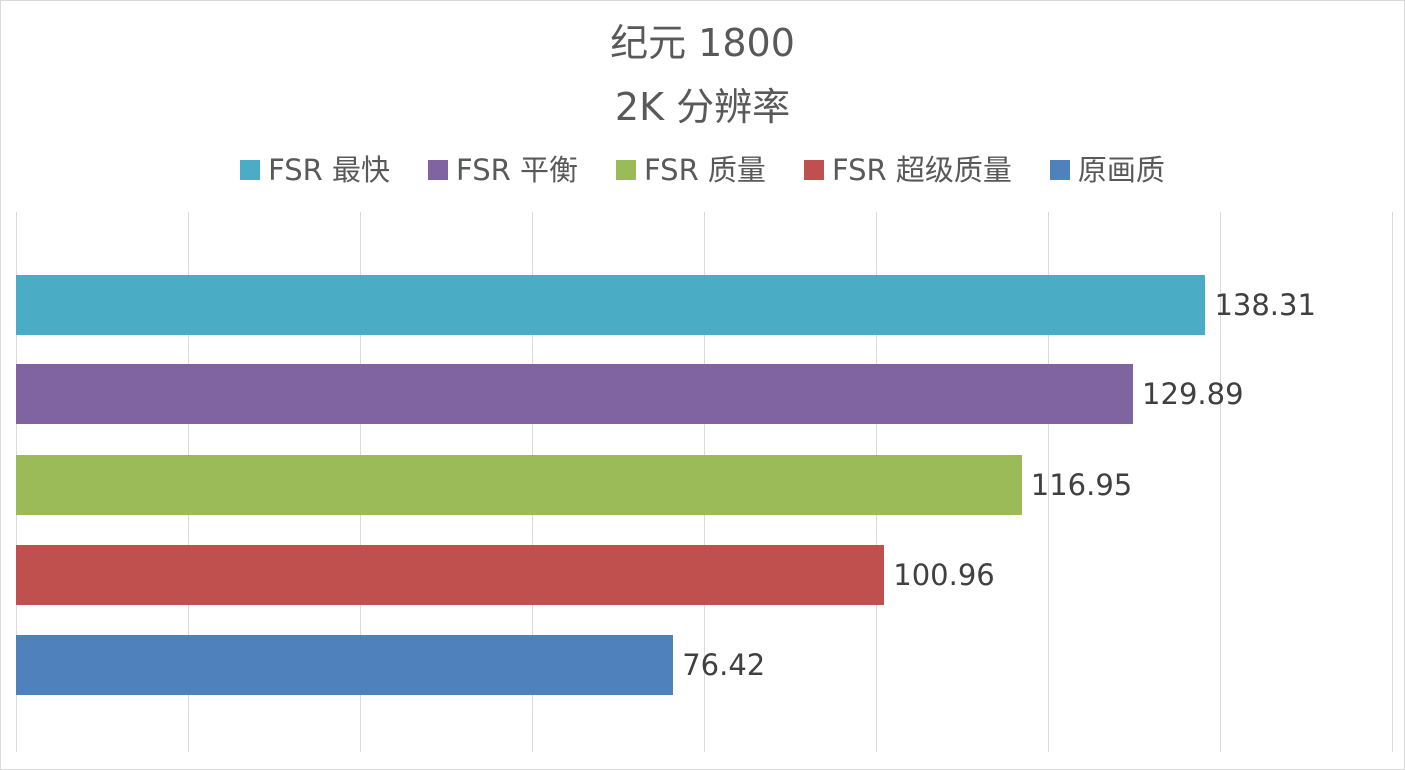  Describe the element at coordinates (921, 170) in the screenshot. I see `legend-label: FSR 超级质量` at that location.